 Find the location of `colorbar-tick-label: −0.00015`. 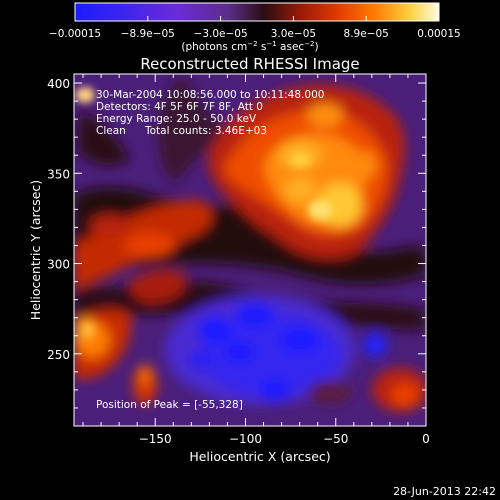

colorbar-tick-label: −0.00015 is located at coordinates (75, 34).